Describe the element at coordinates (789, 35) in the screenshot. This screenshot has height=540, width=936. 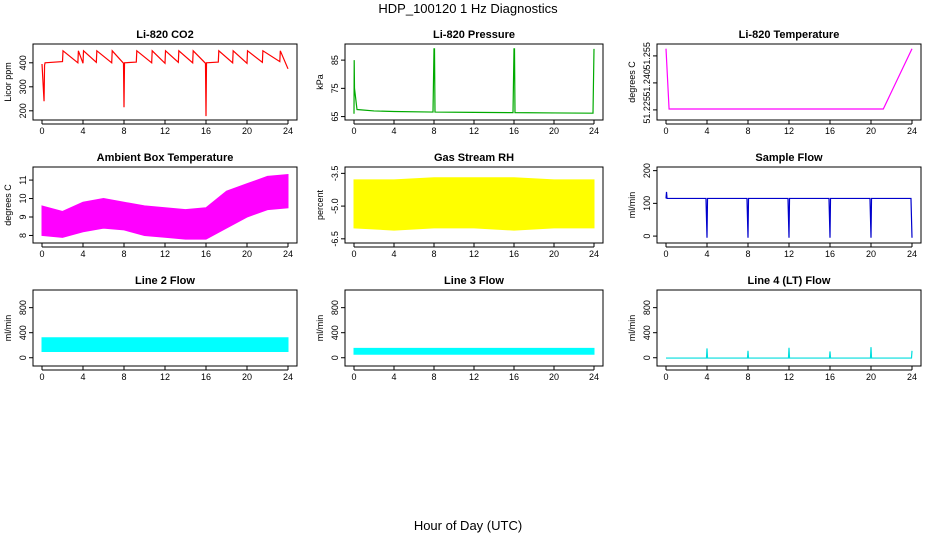
I see `panel-title: Li-820 Temperature` at that location.